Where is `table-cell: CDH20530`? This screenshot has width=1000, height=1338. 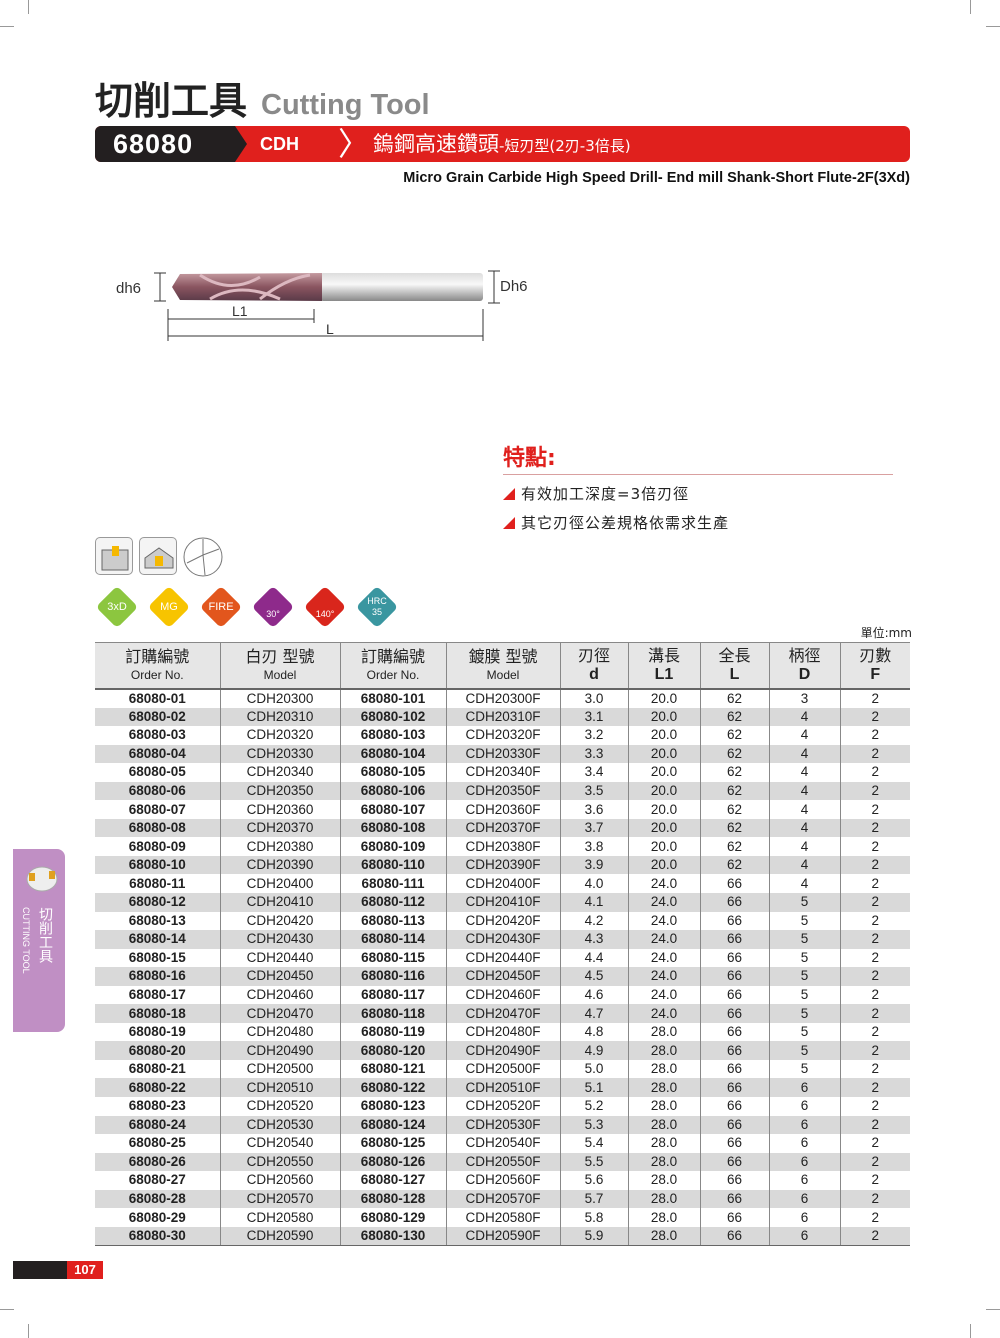 table-cell: CDH20530 is located at coordinates (279, 1125).